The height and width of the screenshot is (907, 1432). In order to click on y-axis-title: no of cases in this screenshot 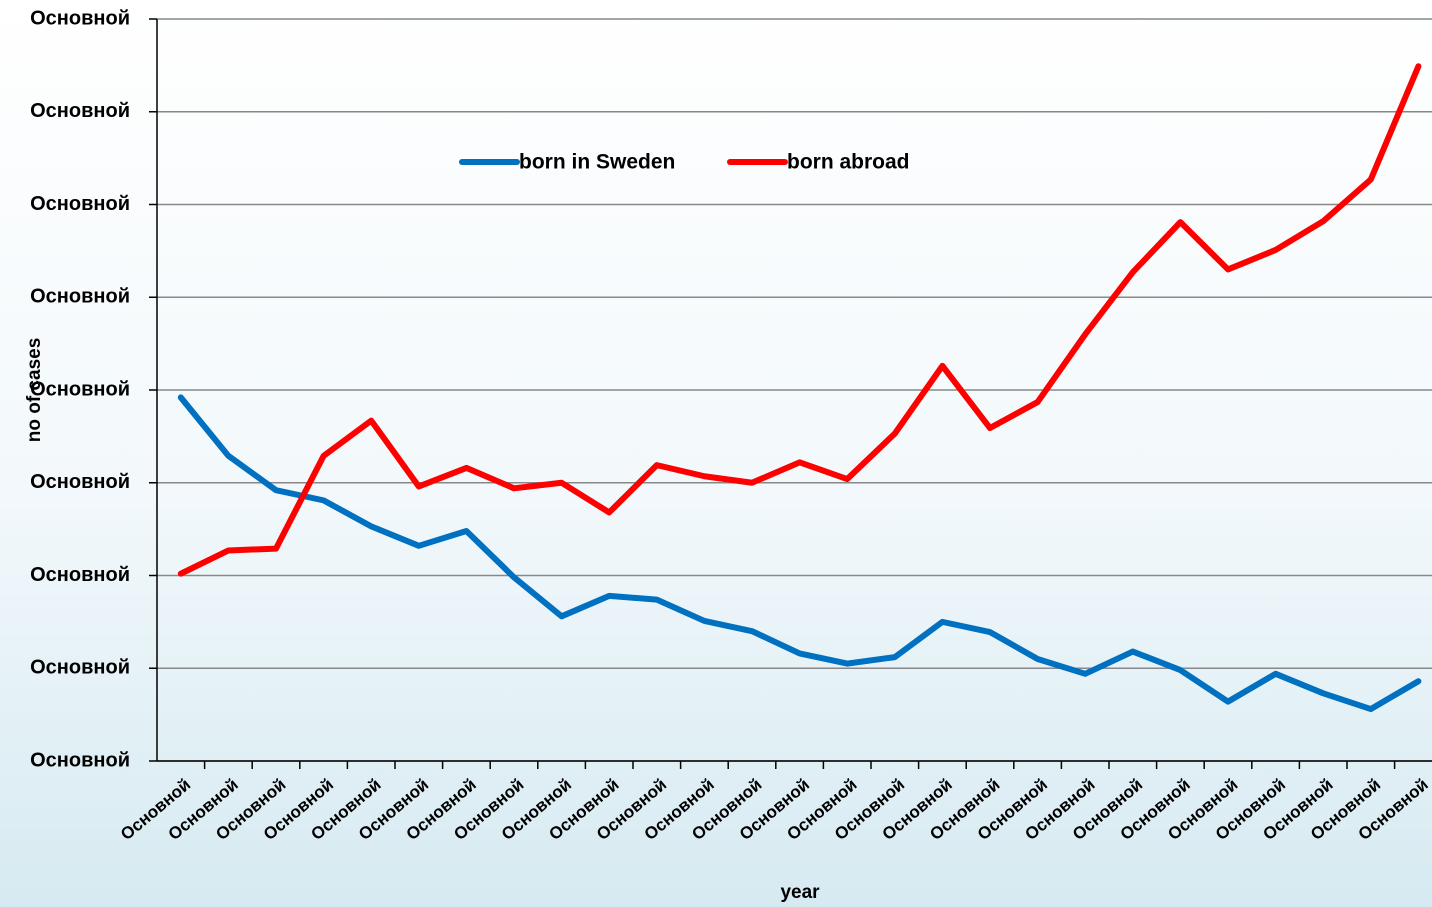, I will do `click(34, 390)`.